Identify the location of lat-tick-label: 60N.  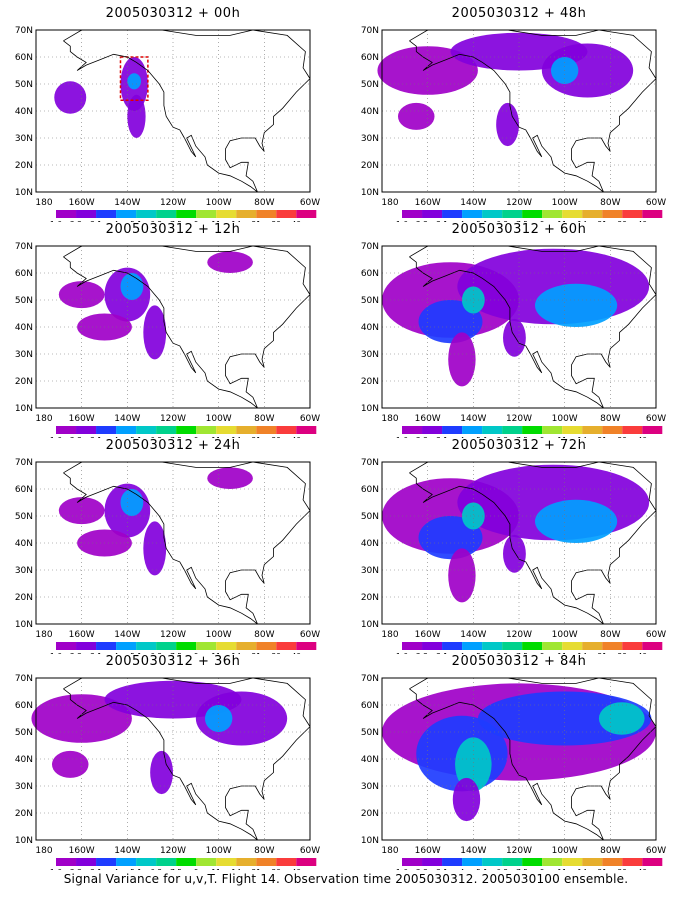
(370, 58).